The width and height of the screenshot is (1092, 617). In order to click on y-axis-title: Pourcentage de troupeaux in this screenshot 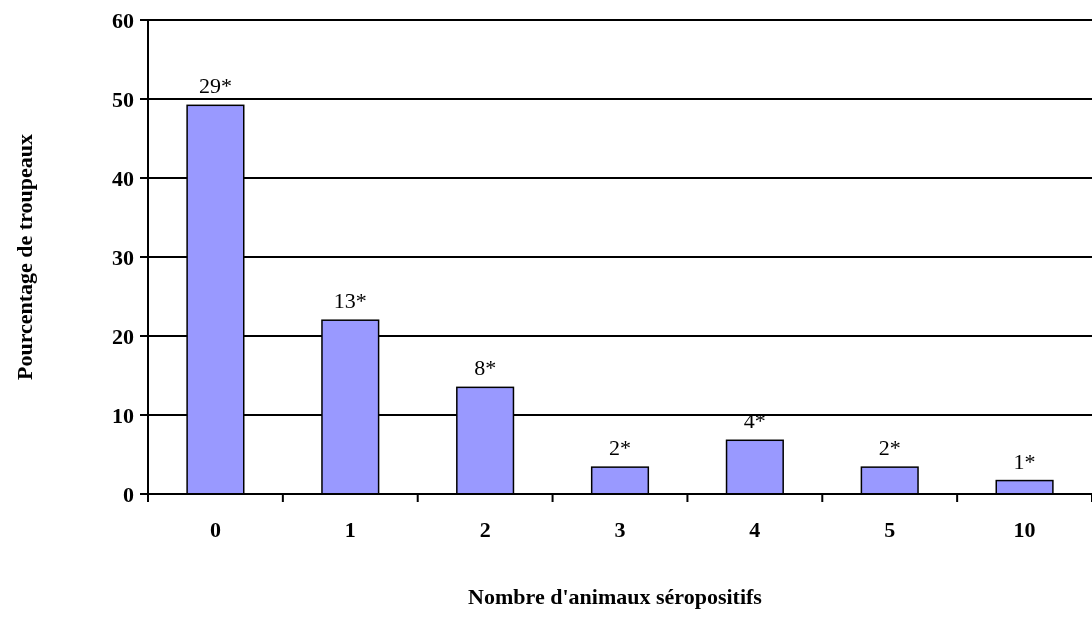, I will do `click(24, 257)`.